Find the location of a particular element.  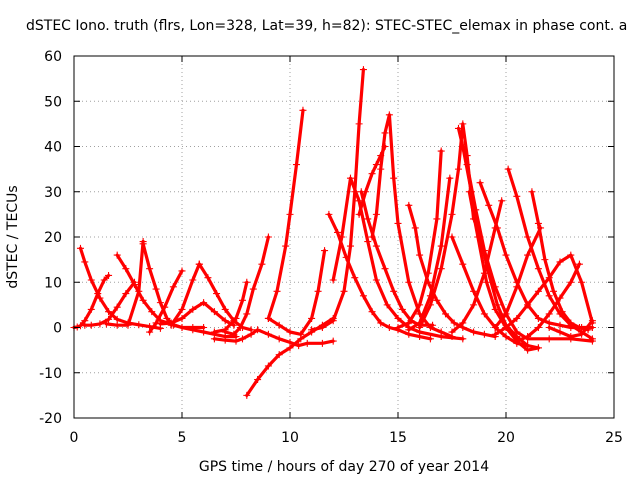

series-18-line is located at coordinates (398, 258).